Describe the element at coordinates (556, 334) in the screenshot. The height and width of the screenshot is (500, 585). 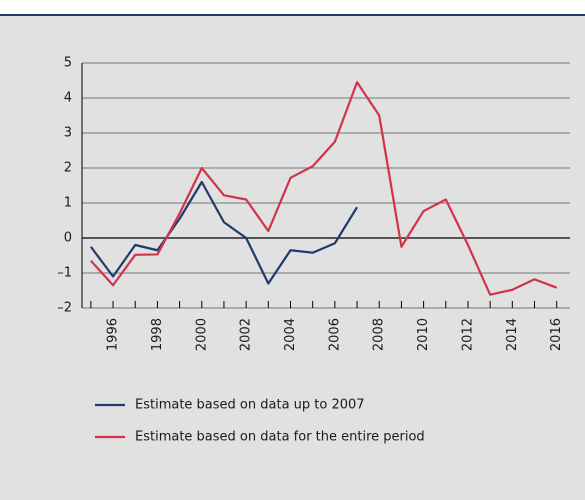
I see `x-tick-label: 2016` at that location.